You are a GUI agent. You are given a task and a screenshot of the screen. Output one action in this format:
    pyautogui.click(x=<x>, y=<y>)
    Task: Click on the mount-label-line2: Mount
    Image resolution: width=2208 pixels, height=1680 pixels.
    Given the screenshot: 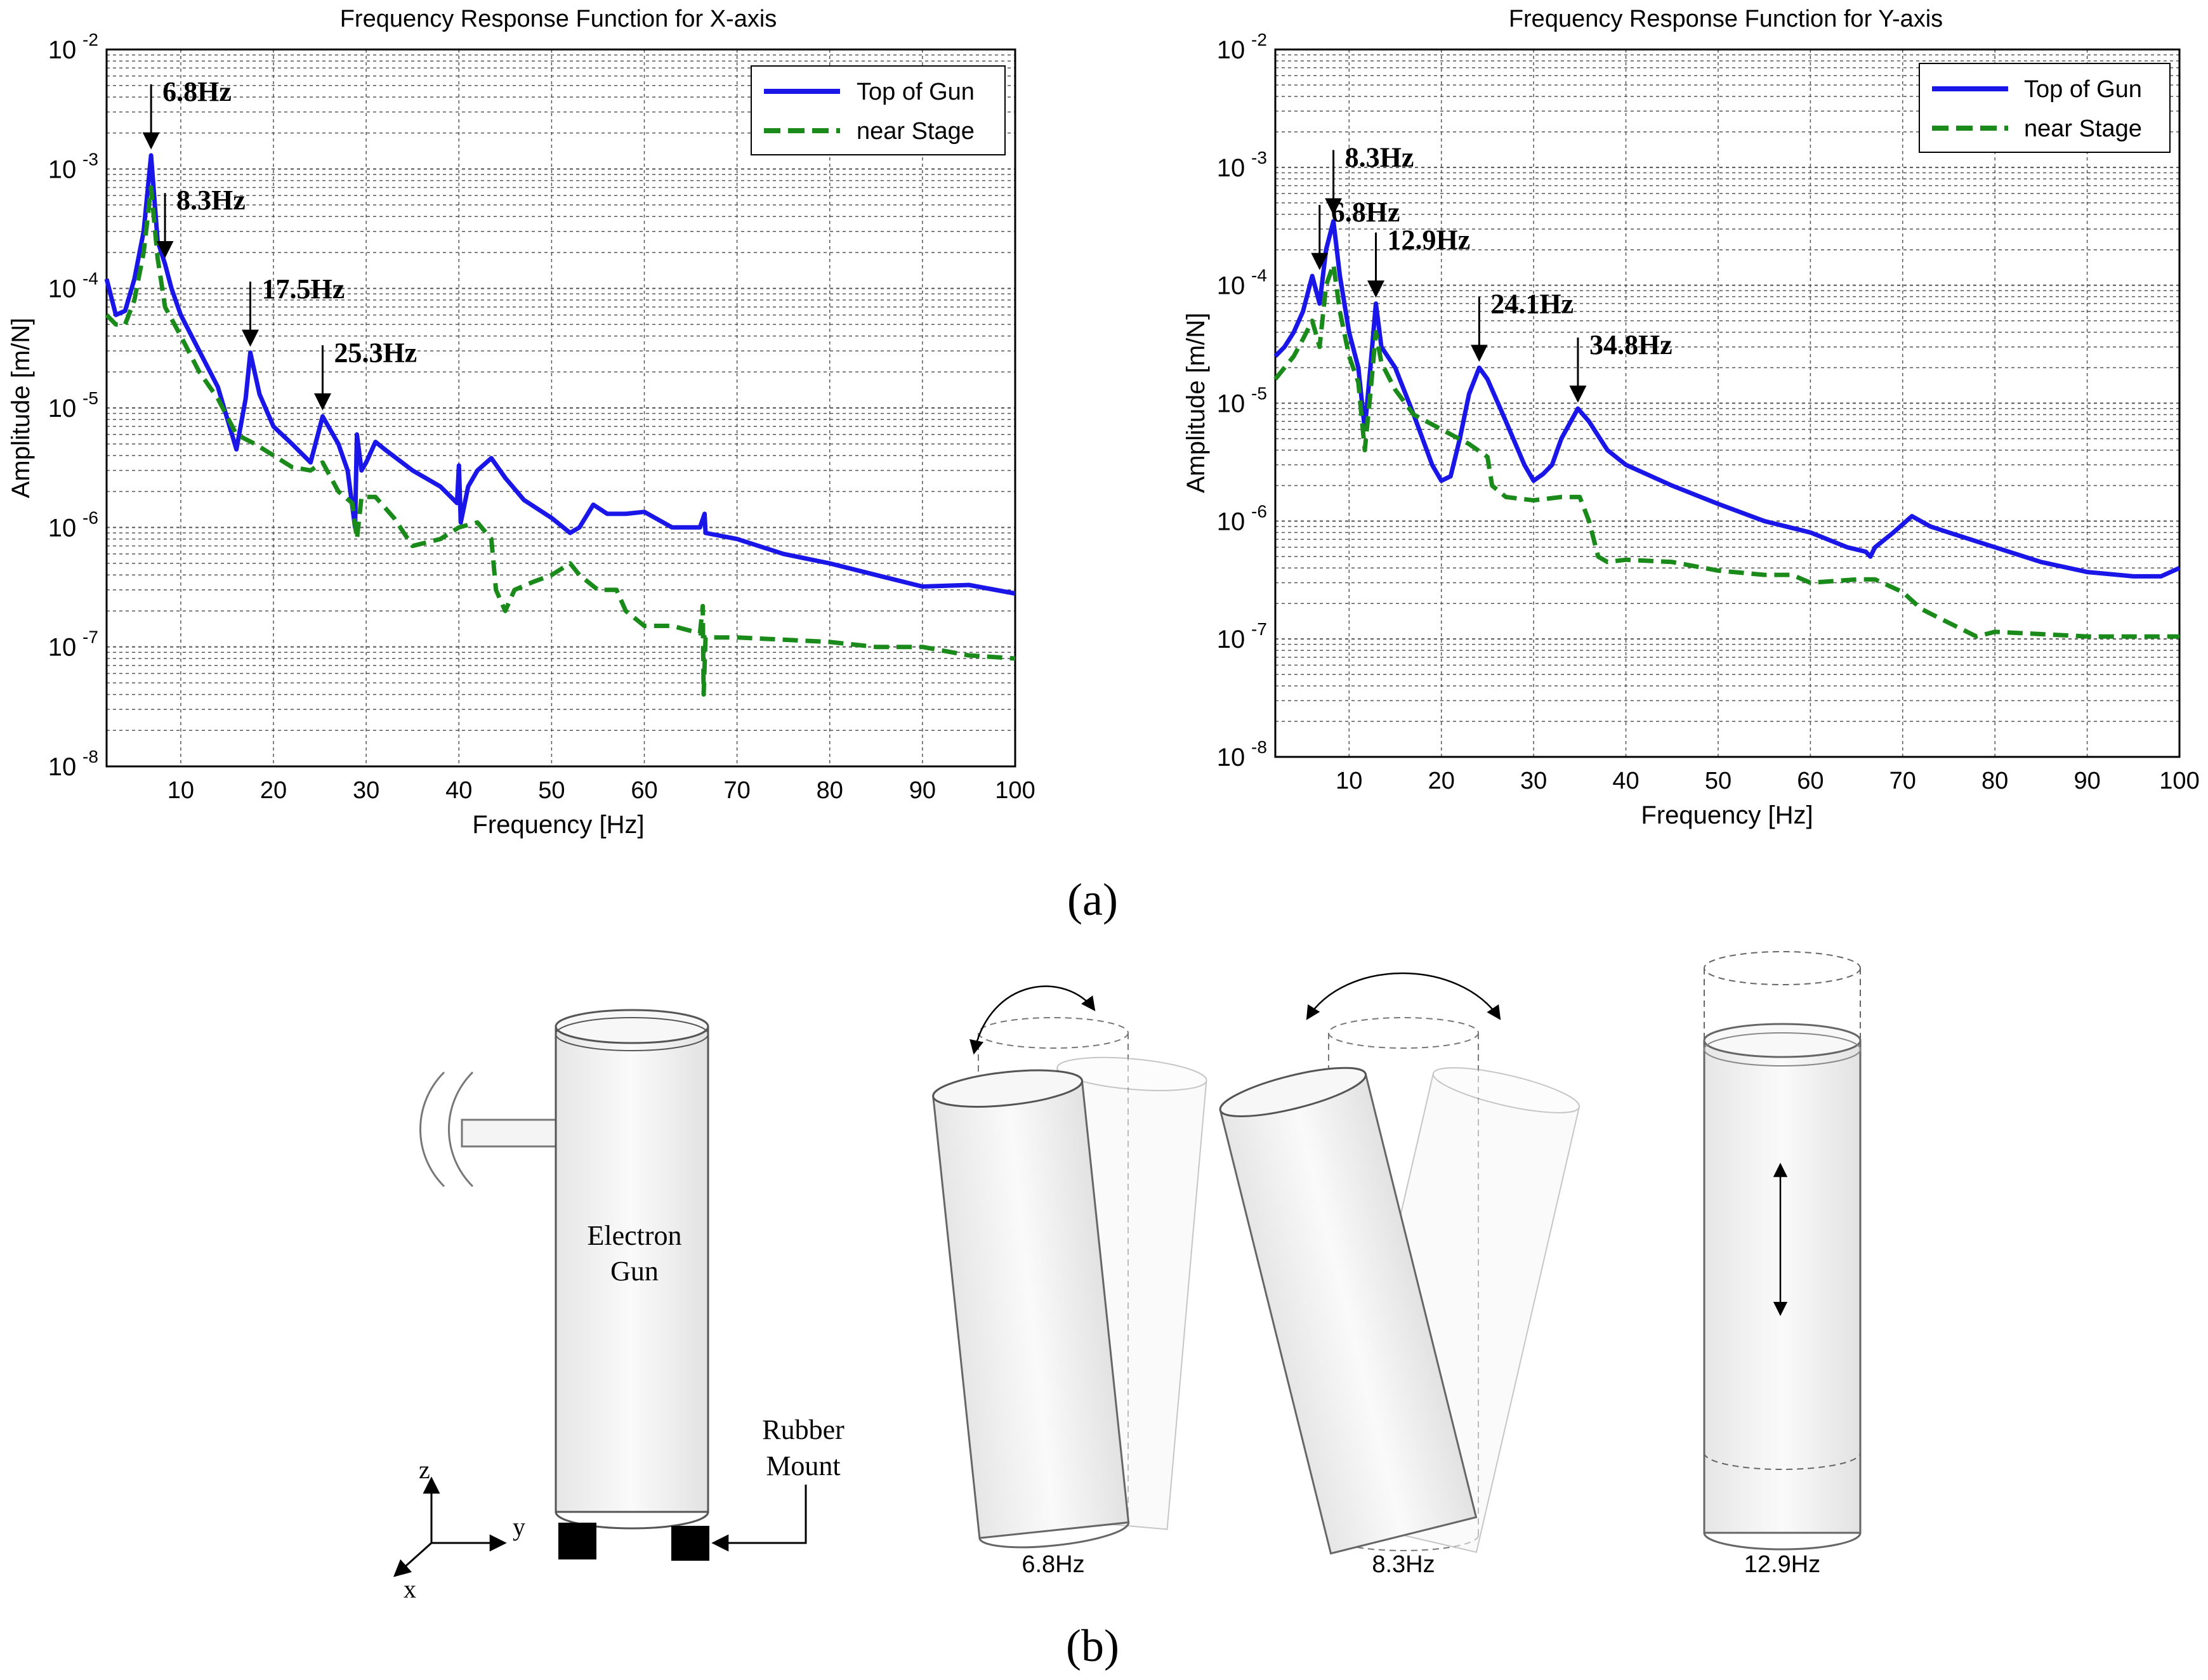 What is the action you would take?
    pyautogui.click(x=803, y=1465)
    